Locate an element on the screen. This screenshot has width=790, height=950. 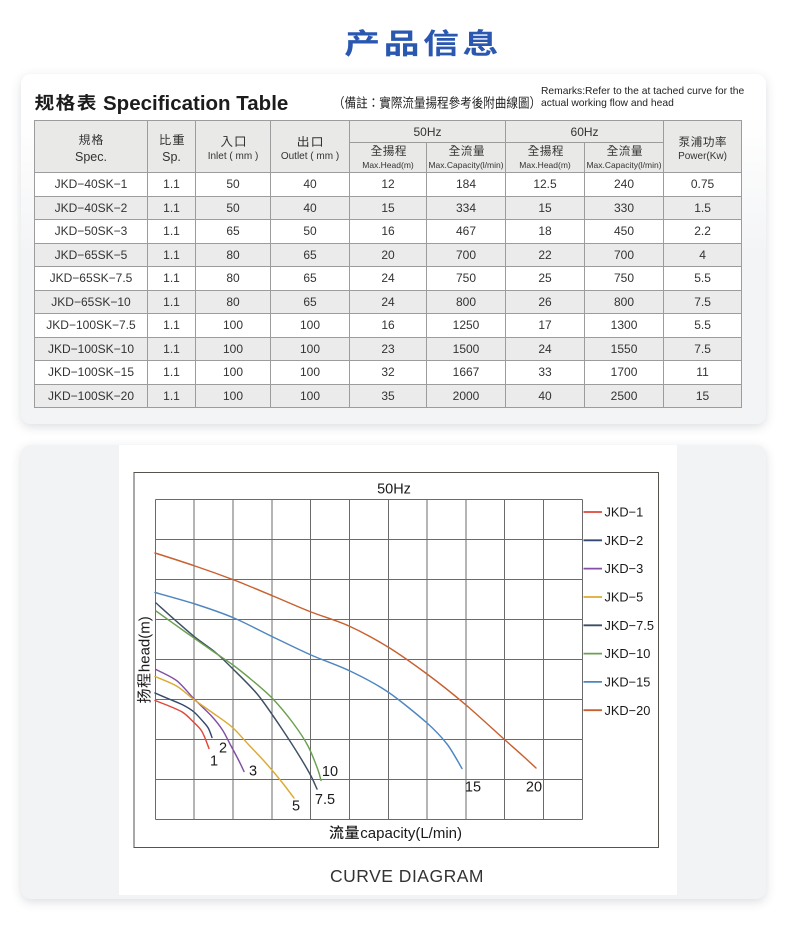
svg-text: JKD−1 is located at coordinates (624, 512).